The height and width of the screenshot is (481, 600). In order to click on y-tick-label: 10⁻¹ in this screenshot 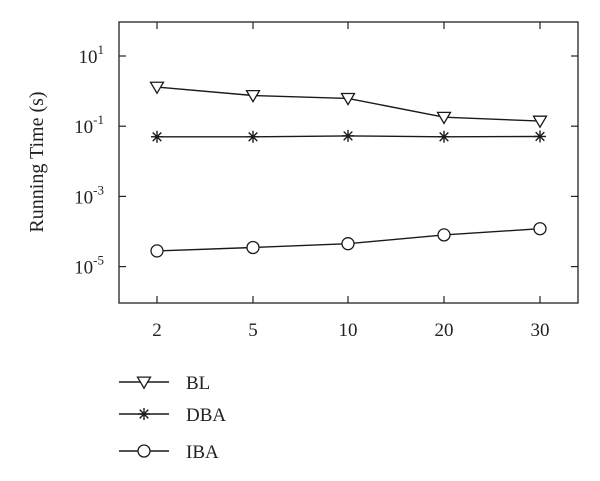, I will do `click(89, 125)`.